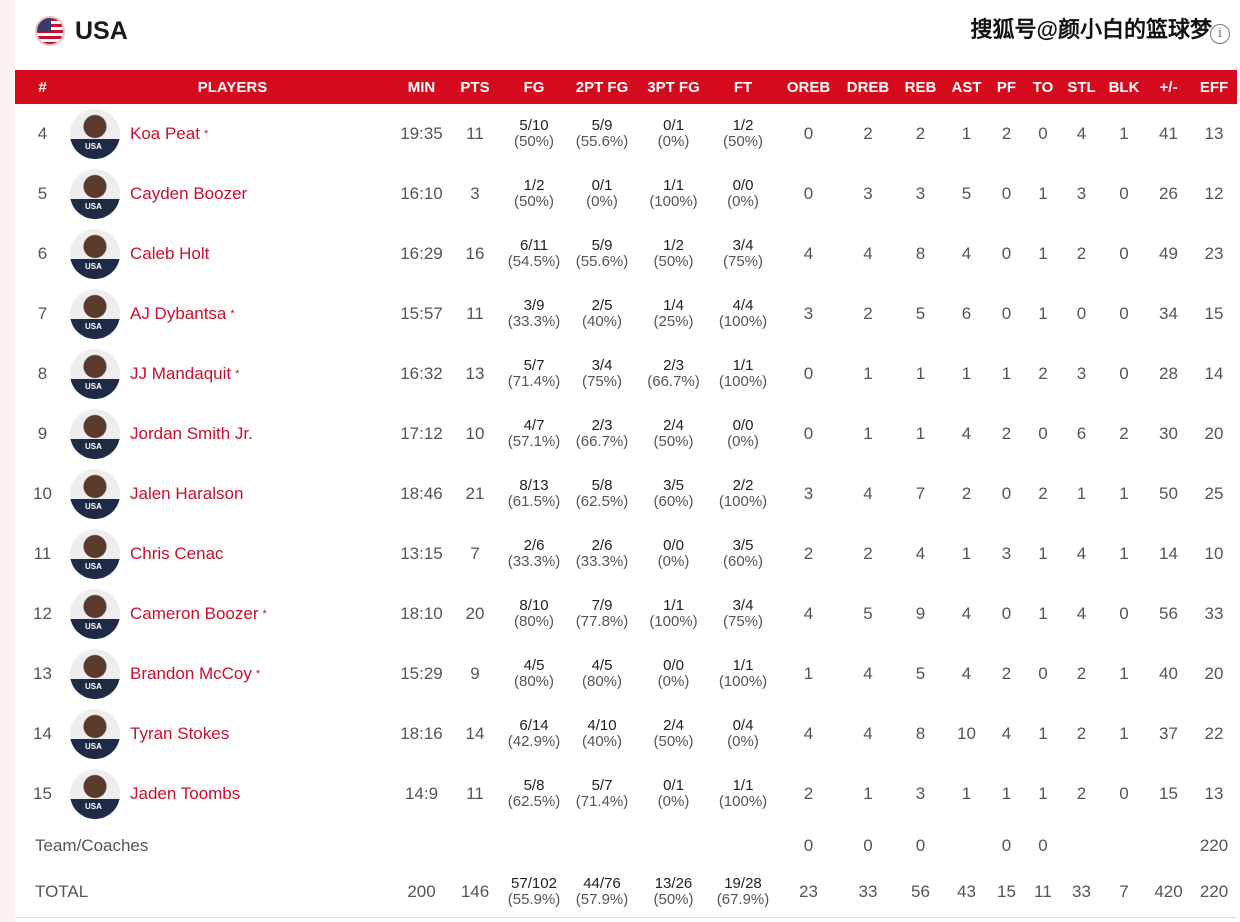 The image size is (1240, 922). What do you see at coordinates (808, 553) in the screenshot?
I see `stat-oreb: 2` at bounding box center [808, 553].